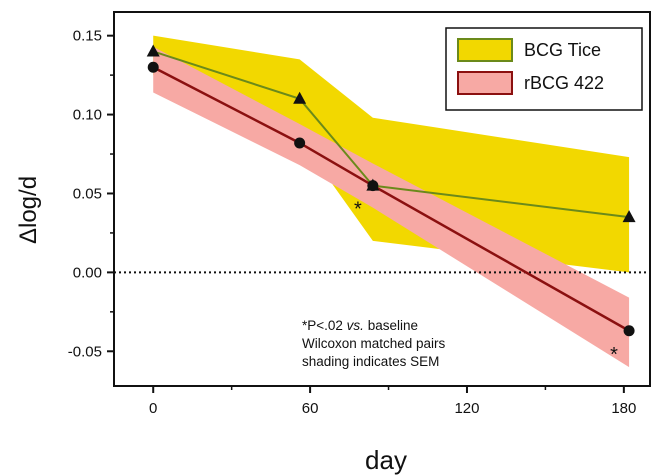 The image size is (658, 475). I want to click on x-tick-label: 60, so click(310, 408).